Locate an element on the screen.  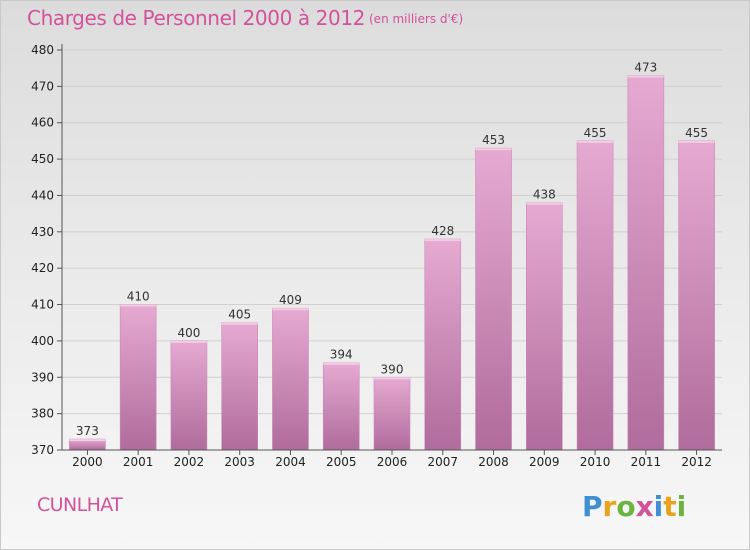
chart-subtitle: (en milliers d'€) is located at coordinates (416, 19).